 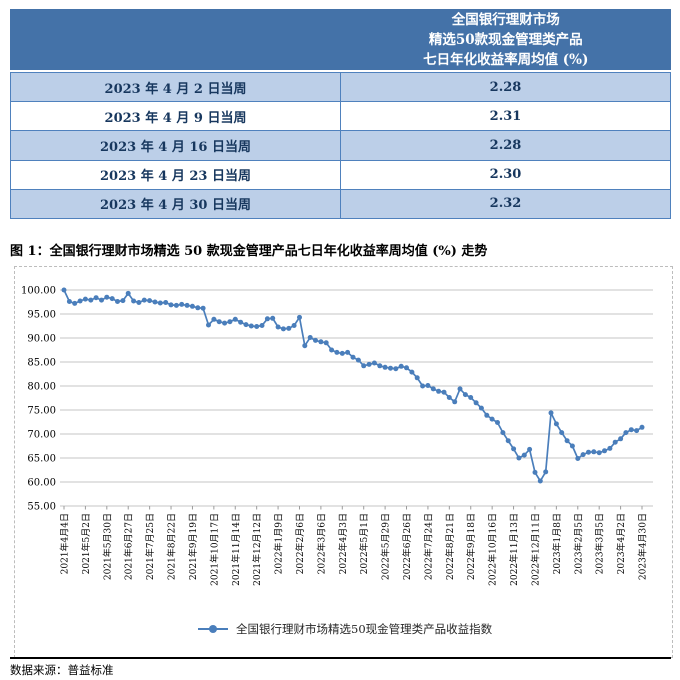 What do you see at coordinates (214, 549) in the screenshot?
I see `x-axis-label: 2021年10月17日` at bounding box center [214, 549].